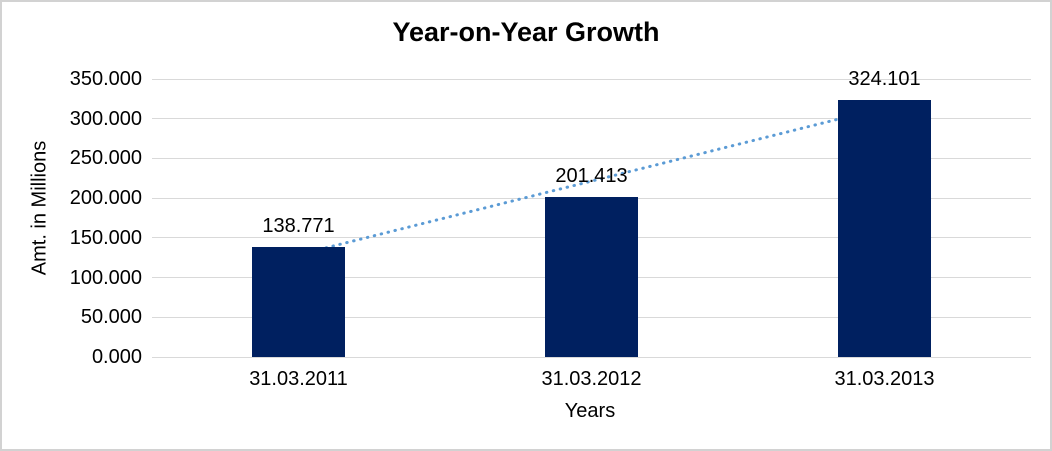  Describe the element at coordinates (105, 237) in the screenshot. I see `y-tick-label: 150.000` at that location.